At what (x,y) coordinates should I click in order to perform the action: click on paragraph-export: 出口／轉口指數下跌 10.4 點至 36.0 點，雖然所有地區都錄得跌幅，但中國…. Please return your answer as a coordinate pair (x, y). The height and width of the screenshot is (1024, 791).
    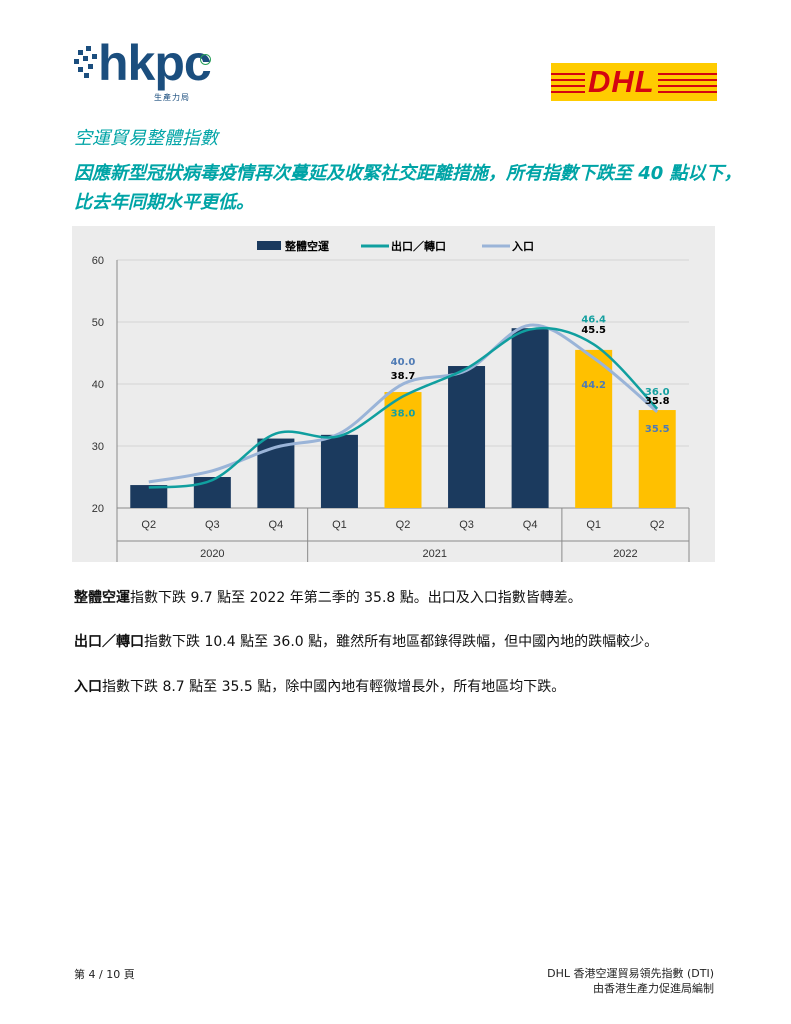
    Looking at the image, I should click on (366, 641).